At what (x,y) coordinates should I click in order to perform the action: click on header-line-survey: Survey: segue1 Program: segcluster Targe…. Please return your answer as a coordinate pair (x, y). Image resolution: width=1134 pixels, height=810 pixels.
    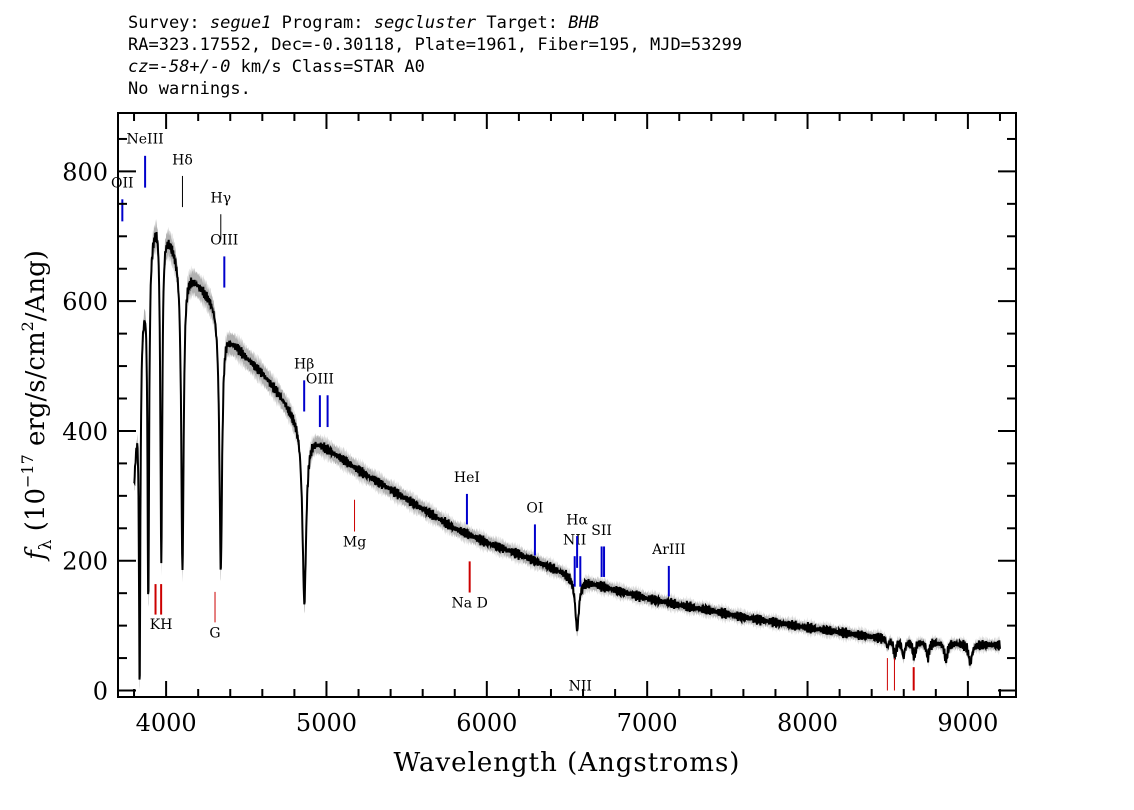
    Looking at the image, I should click on (578, 23).